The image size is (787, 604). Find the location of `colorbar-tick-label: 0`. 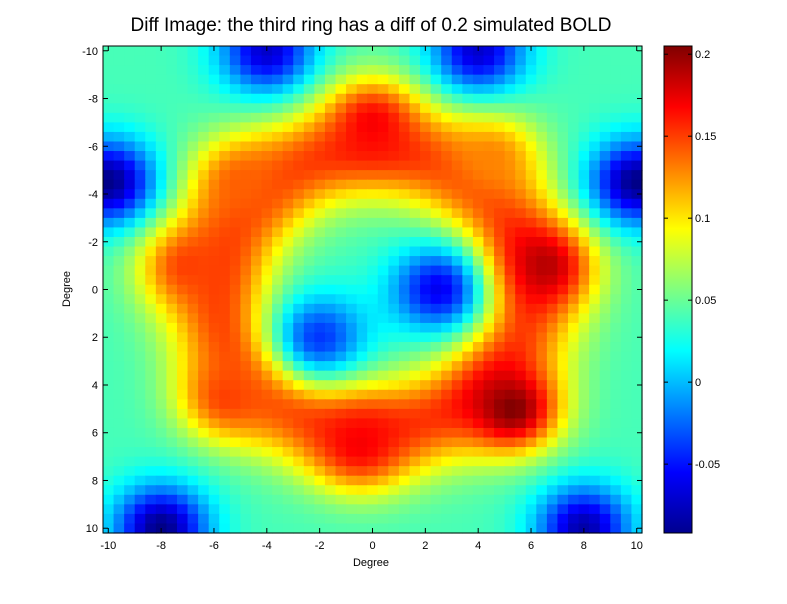

colorbar-tick-label: 0 is located at coordinates (698, 383).